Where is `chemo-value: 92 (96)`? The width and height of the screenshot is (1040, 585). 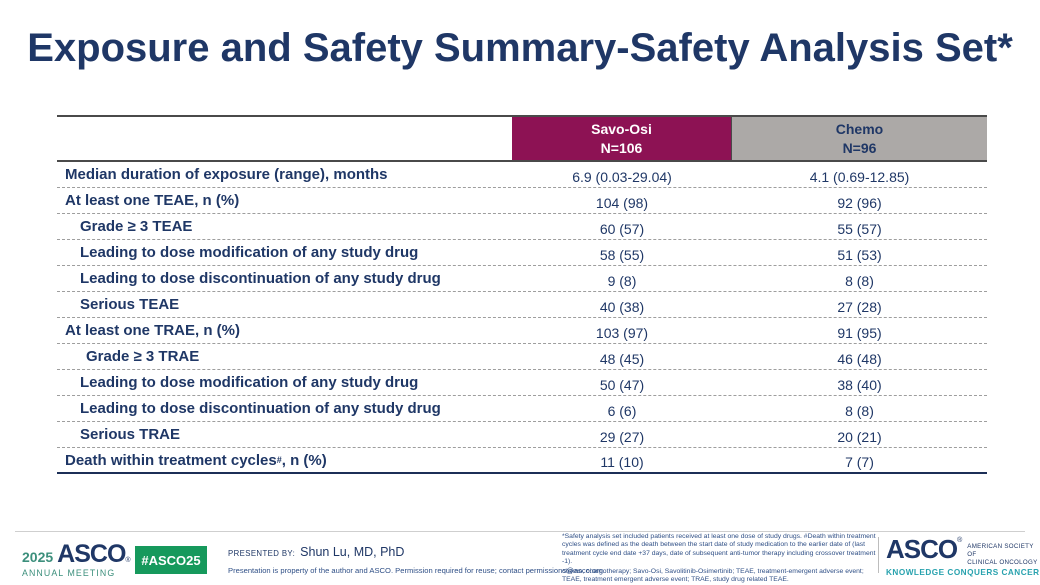 chemo-value: 92 (96) is located at coordinates (859, 203).